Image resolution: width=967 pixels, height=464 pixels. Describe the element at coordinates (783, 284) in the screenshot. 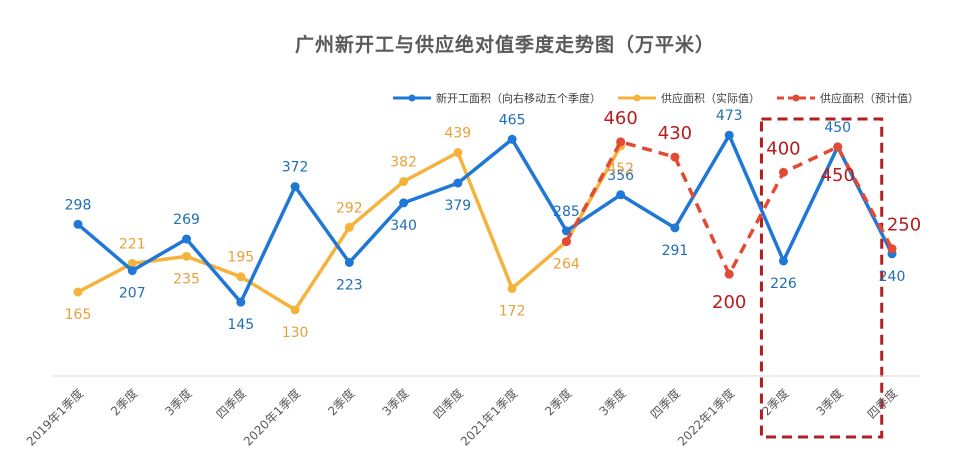

I see `new-construction-data-label: 226` at that location.